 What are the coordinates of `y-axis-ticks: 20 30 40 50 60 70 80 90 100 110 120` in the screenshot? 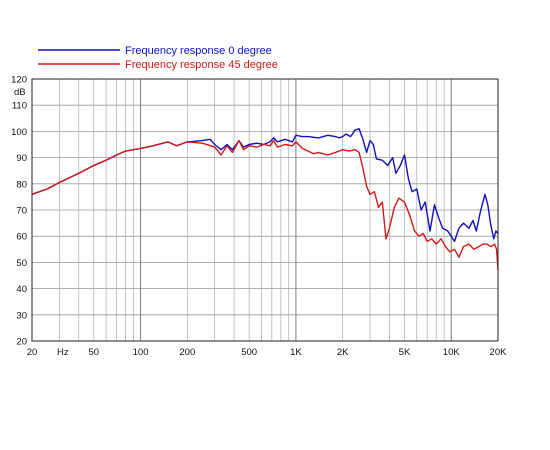 It's located at (19, 211).